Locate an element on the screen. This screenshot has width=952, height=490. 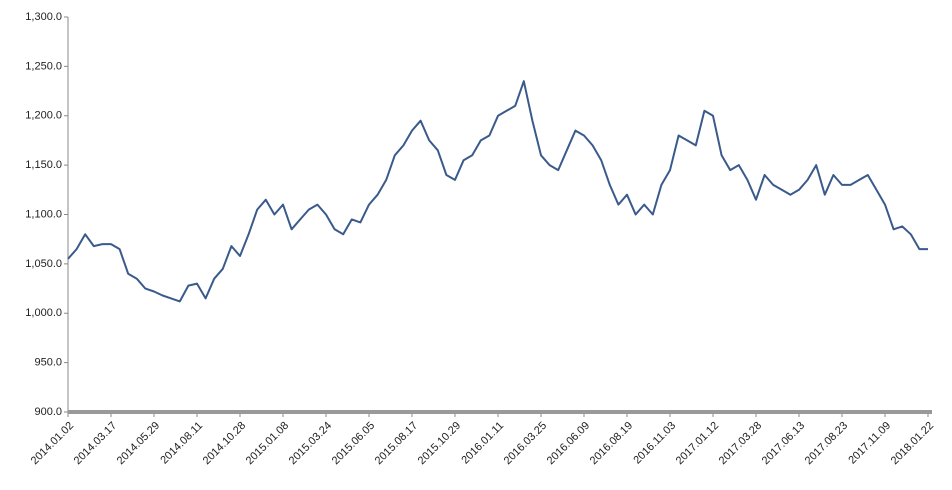
x-tick-label: 2014.03.17 is located at coordinates (95, 443).